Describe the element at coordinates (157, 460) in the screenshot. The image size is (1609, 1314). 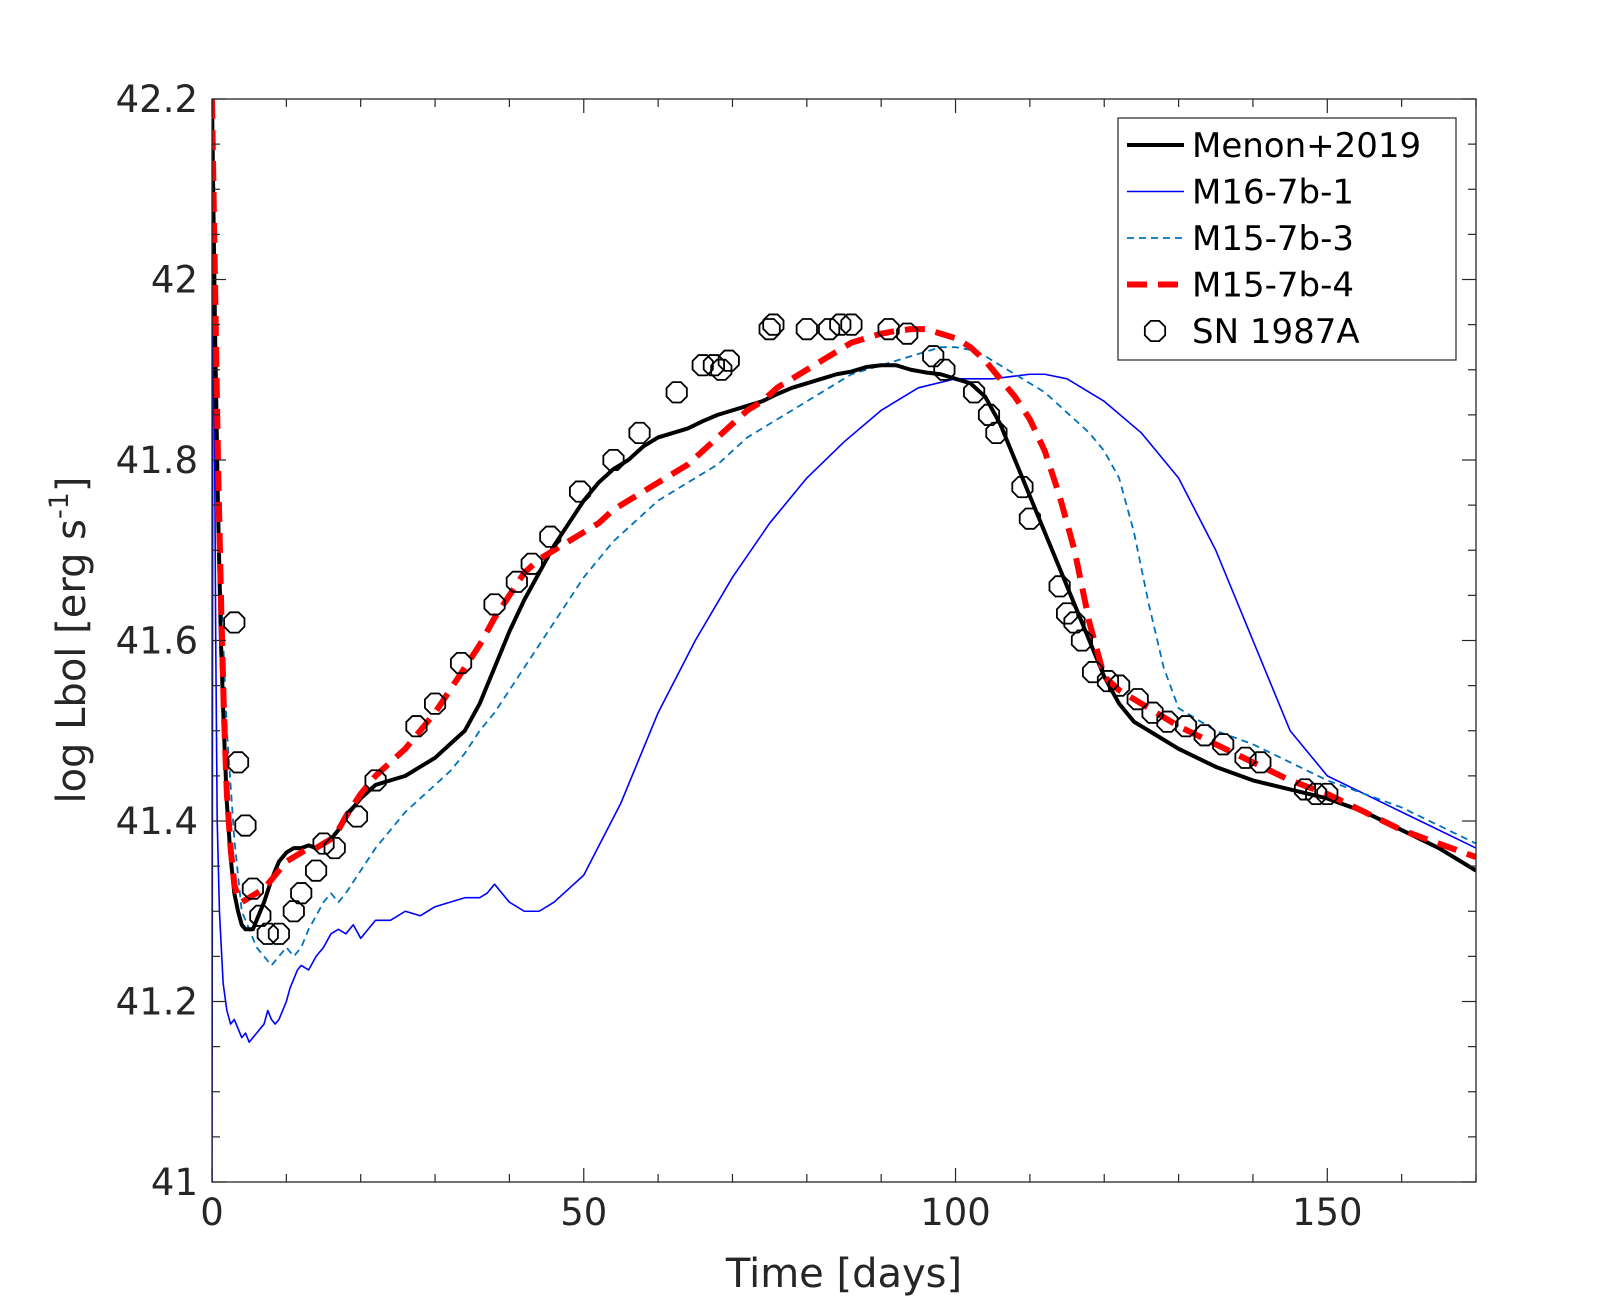
I see `y-tick-label: 41.8` at that location.